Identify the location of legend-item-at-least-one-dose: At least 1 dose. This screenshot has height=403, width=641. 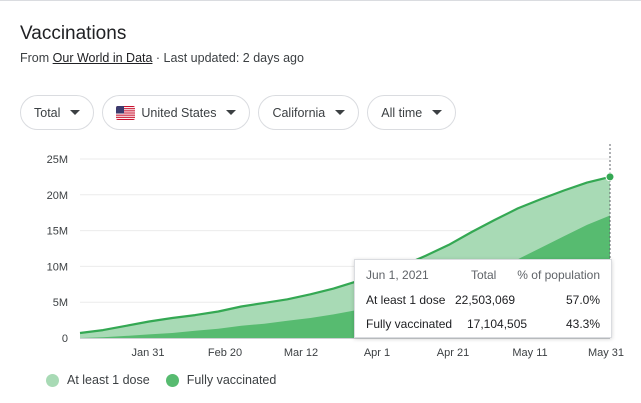
(98, 380).